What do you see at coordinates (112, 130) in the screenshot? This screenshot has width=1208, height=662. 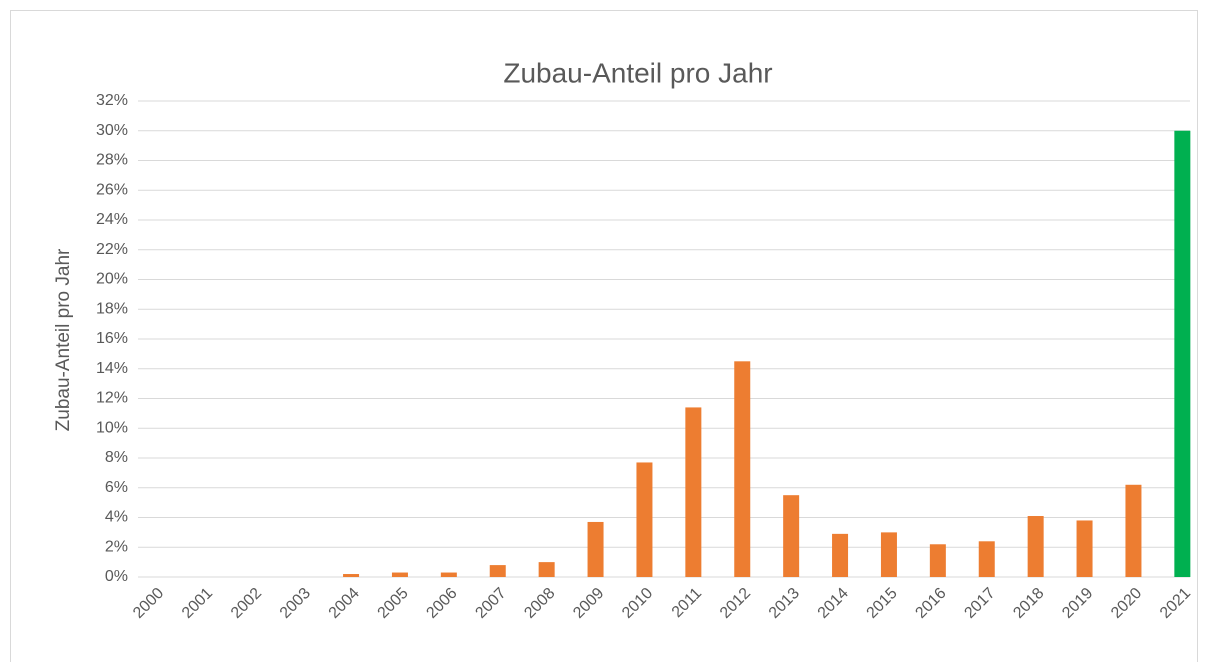 I see `y-tick-label: 30%` at bounding box center [112, 130].